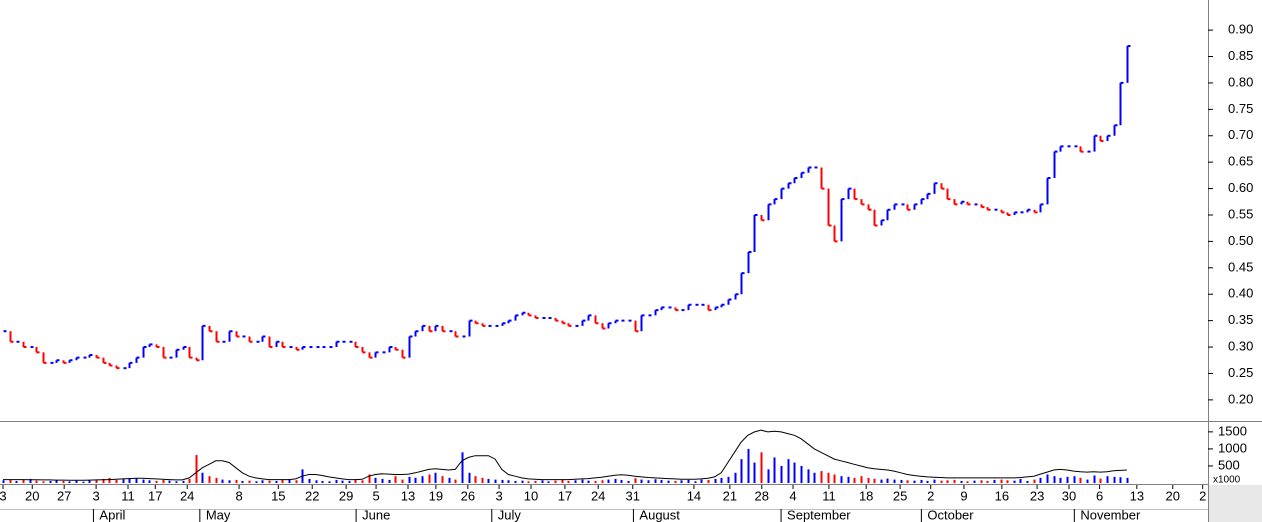 The height and width of the screenshot is (522, 1262). What do you see at coordinates (1240, 108) in the screenshot?
I see `y-tick-label: 0.75` at bounding box center [1240, 108].